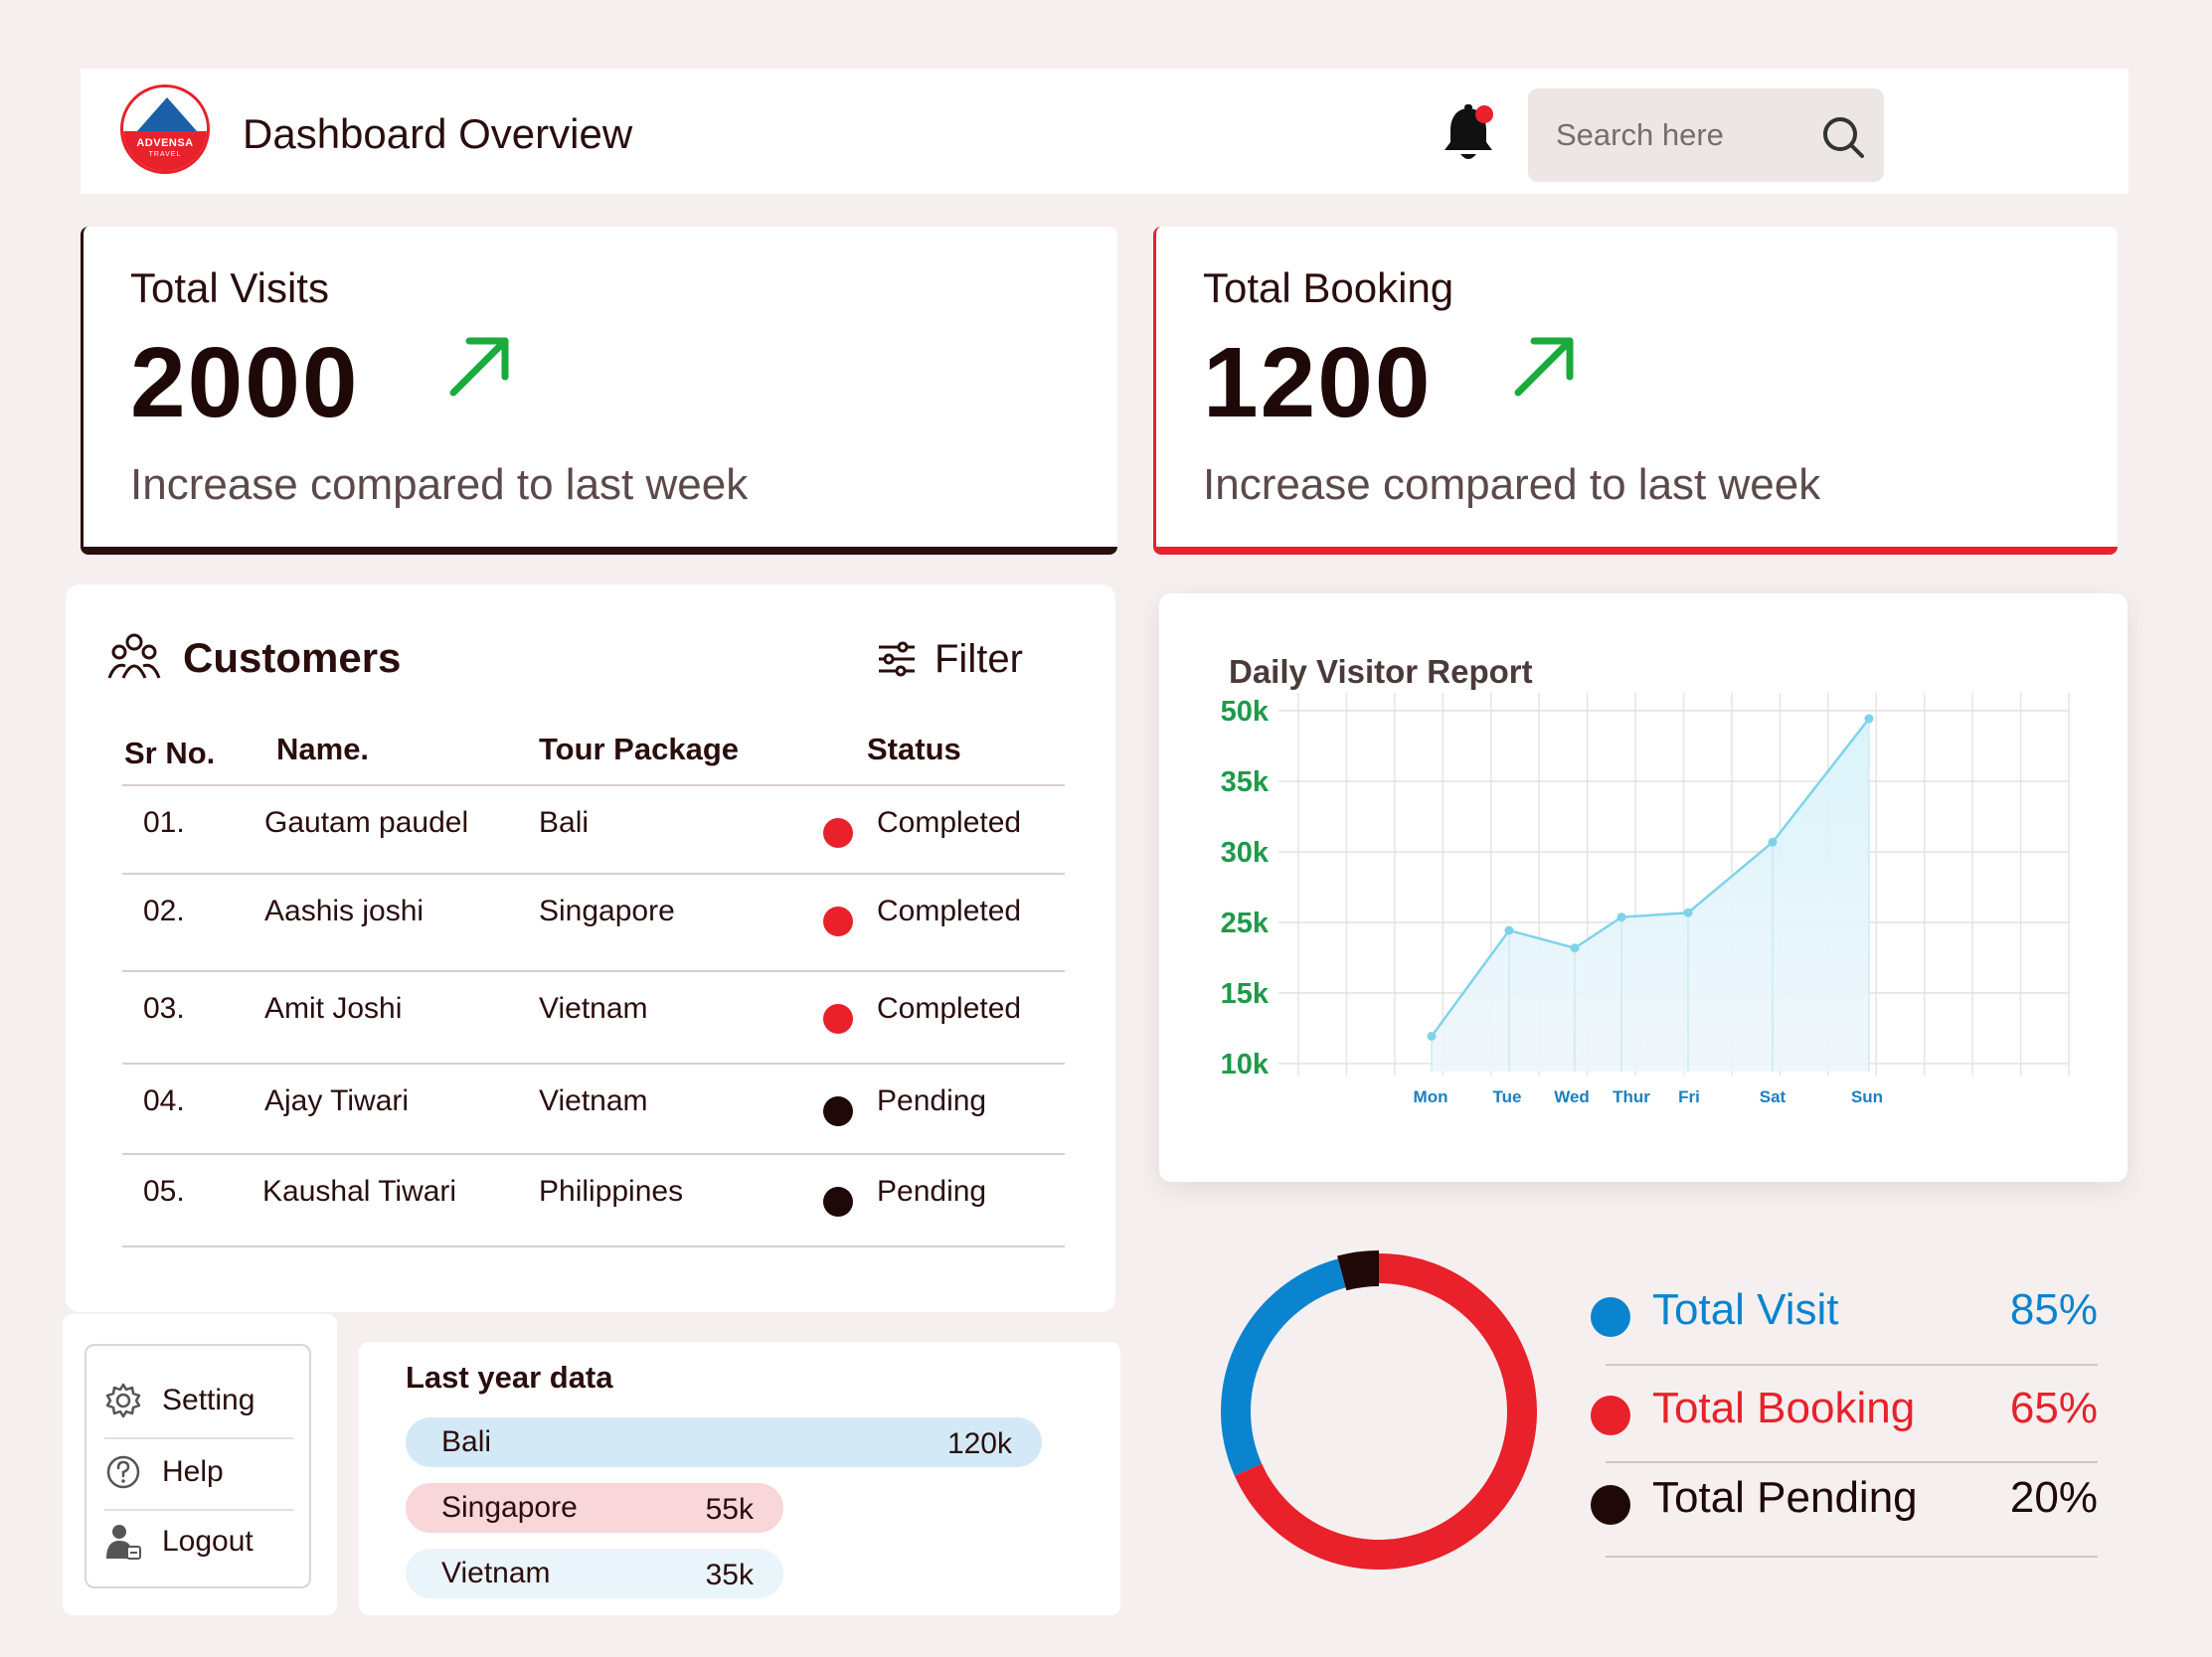 This screenshot has width=2212, height=1657. What do you see at coordinates (2053, 1497) in the screenshot?
I see `legend-value: 20%` at bounding box center [2053, 1497].